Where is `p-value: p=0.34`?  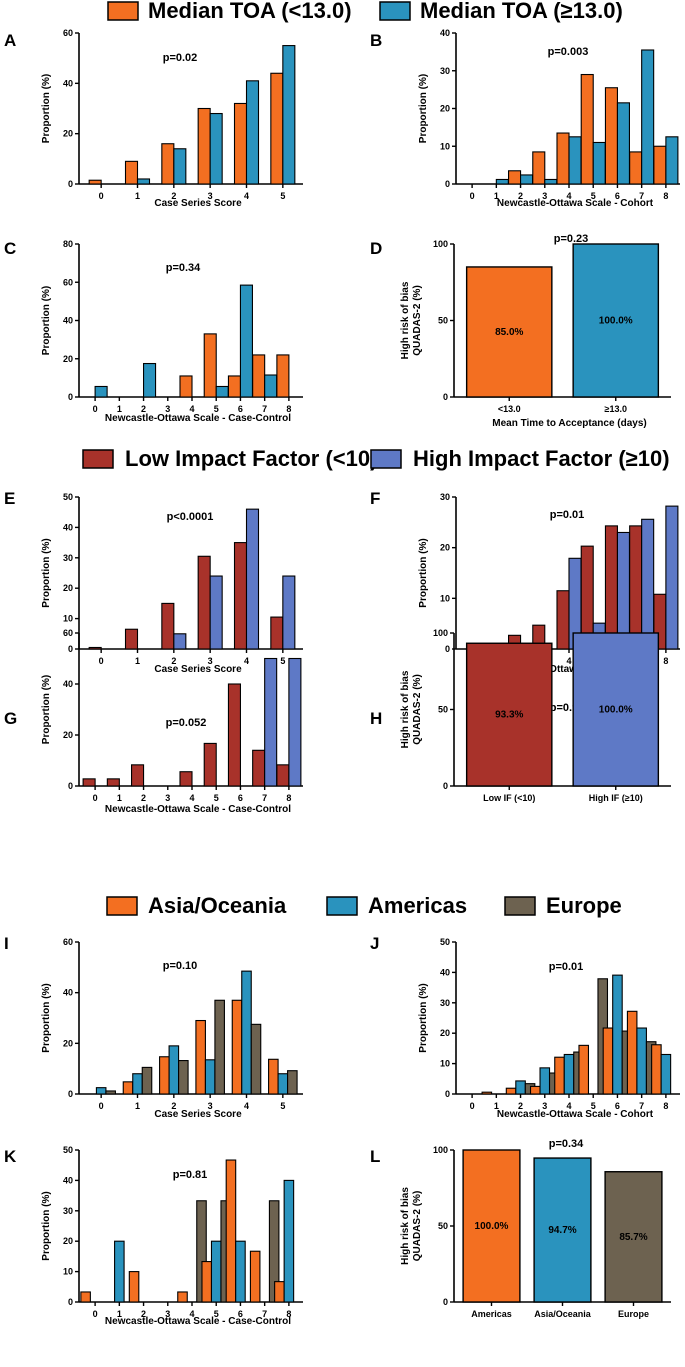
p-value: p=0.34 is located at coordinates (183, 268).